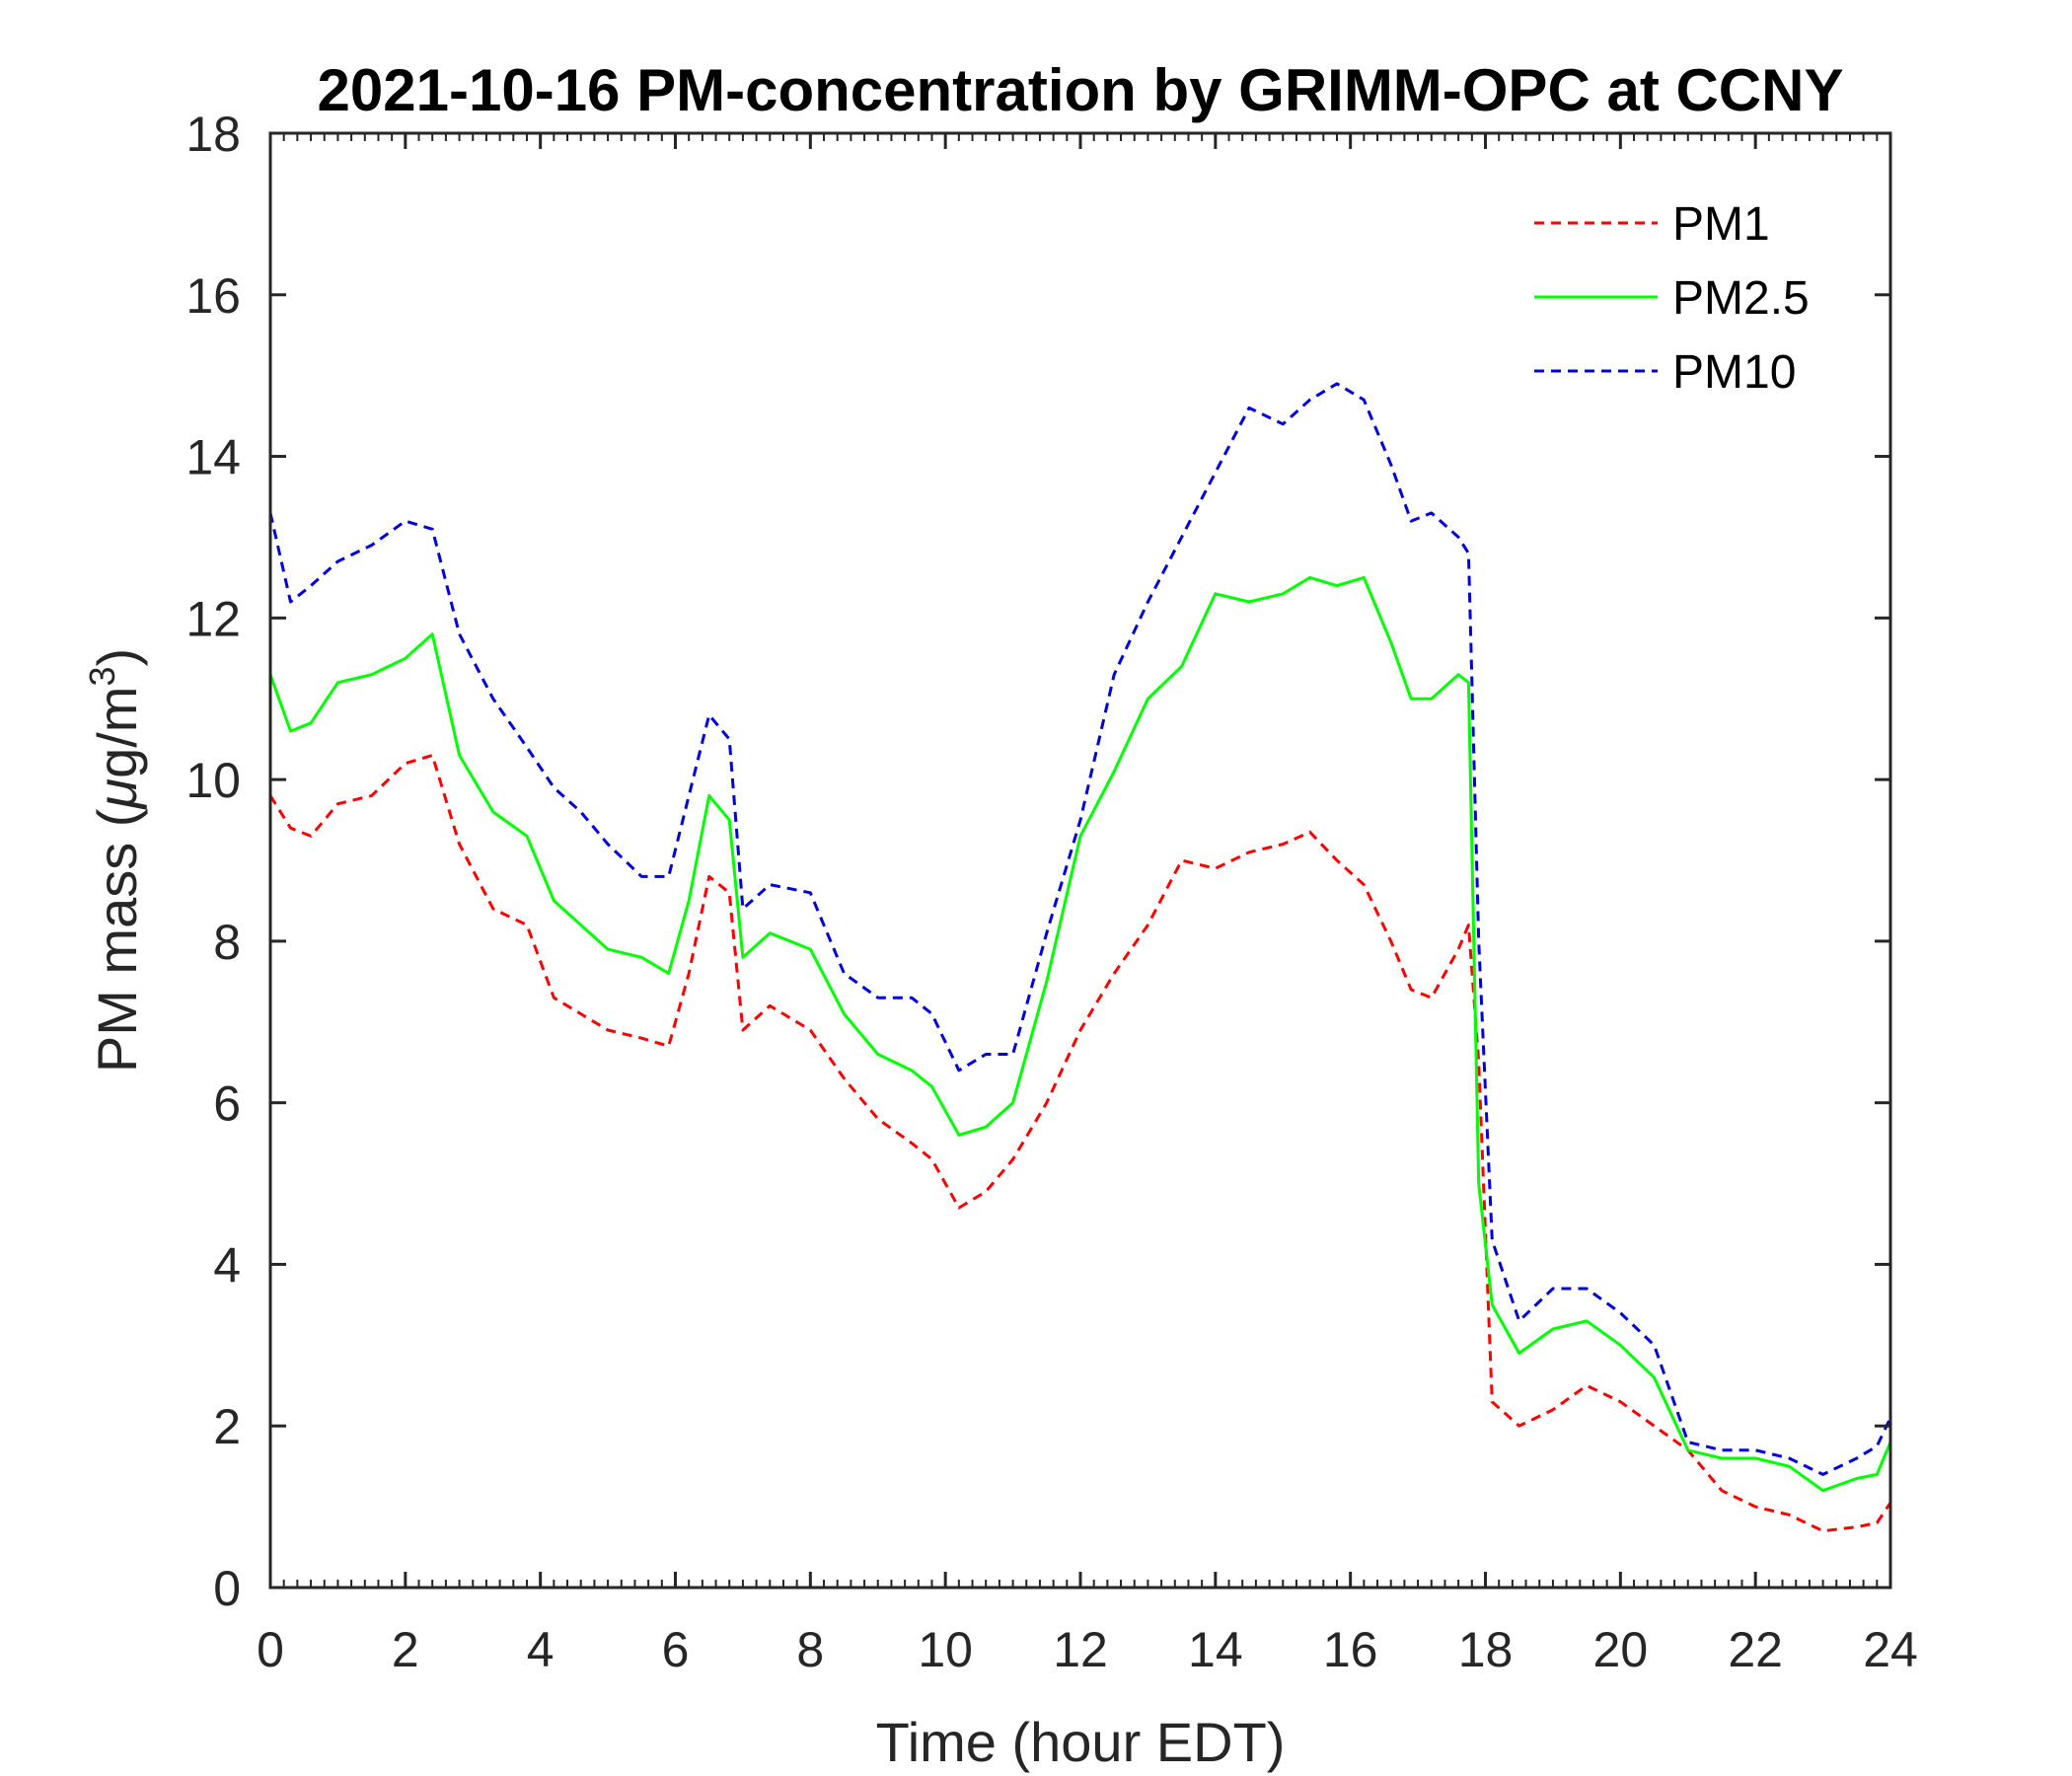 The width and height of the screenshot is (2072, 1776). What do you see at coordinates (227, 1104) in the screenshot?
I see `y-tick-label: 6` at bounding box center [227, 1104].